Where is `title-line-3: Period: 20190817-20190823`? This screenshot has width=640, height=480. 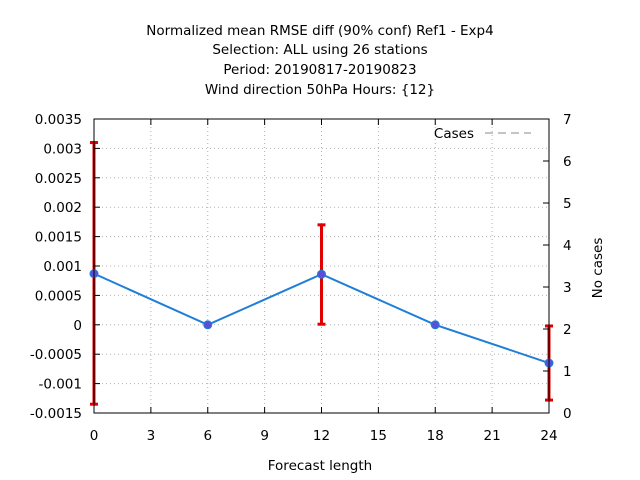 title-line-3: Period: 20190817-20190823 is located at coordinates (319, 70).